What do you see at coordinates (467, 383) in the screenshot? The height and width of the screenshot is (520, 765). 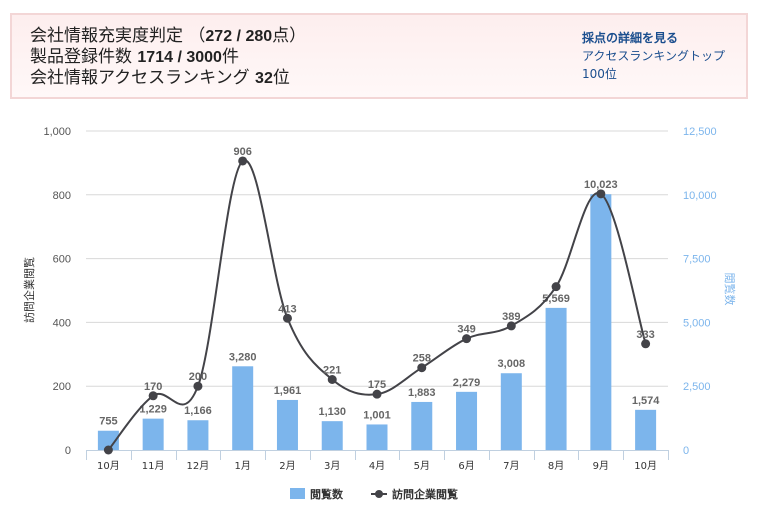 I see `bar-data-label: 2,279` at bounding box center [467, 383].